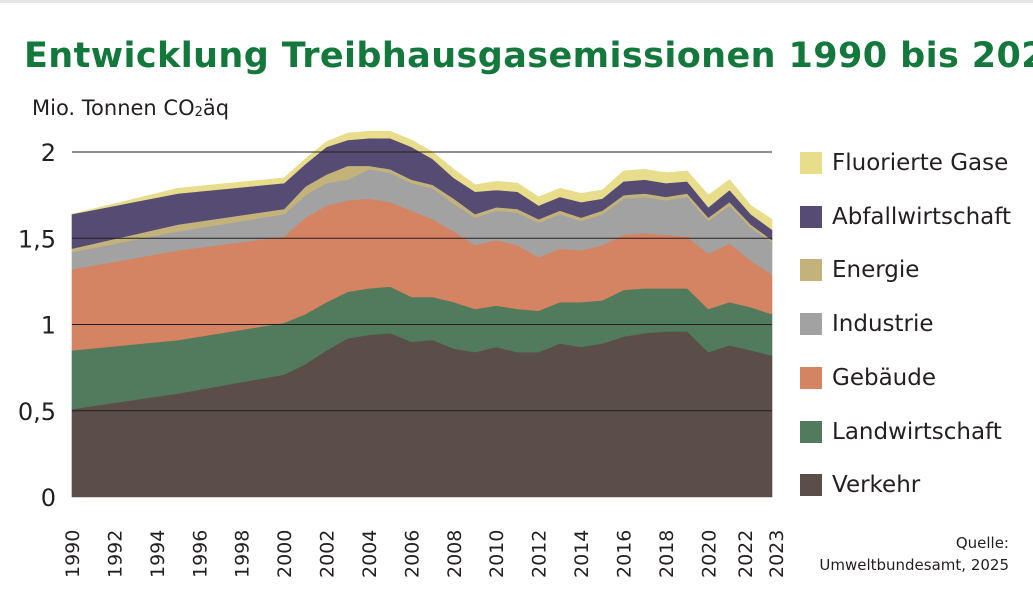  I want to click on legend-item-abfallwirtschaft: Abfallwirtschaft, so click(905, 217).